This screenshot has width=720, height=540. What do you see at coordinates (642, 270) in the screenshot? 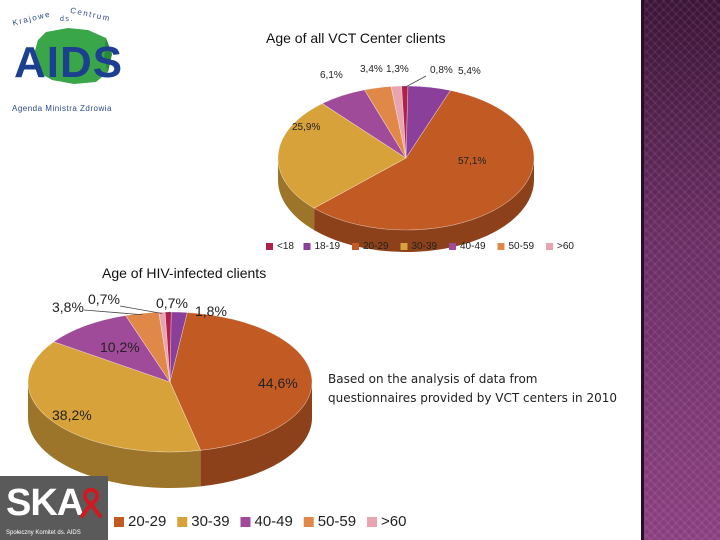
I see `side-band-edge` at bounding box center [642, 270].